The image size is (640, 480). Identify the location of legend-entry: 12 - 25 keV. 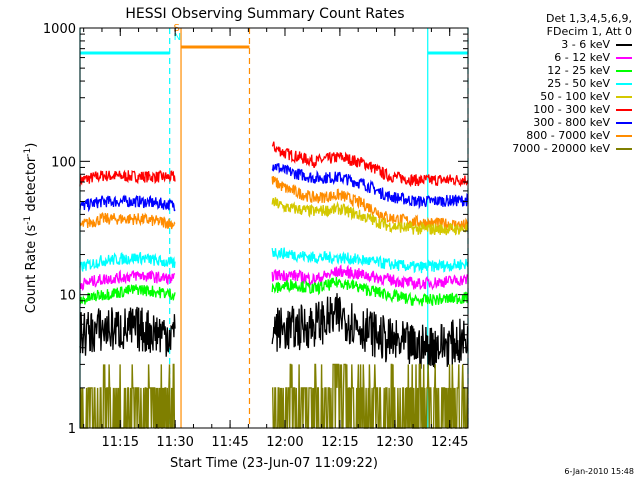
(557, 70).